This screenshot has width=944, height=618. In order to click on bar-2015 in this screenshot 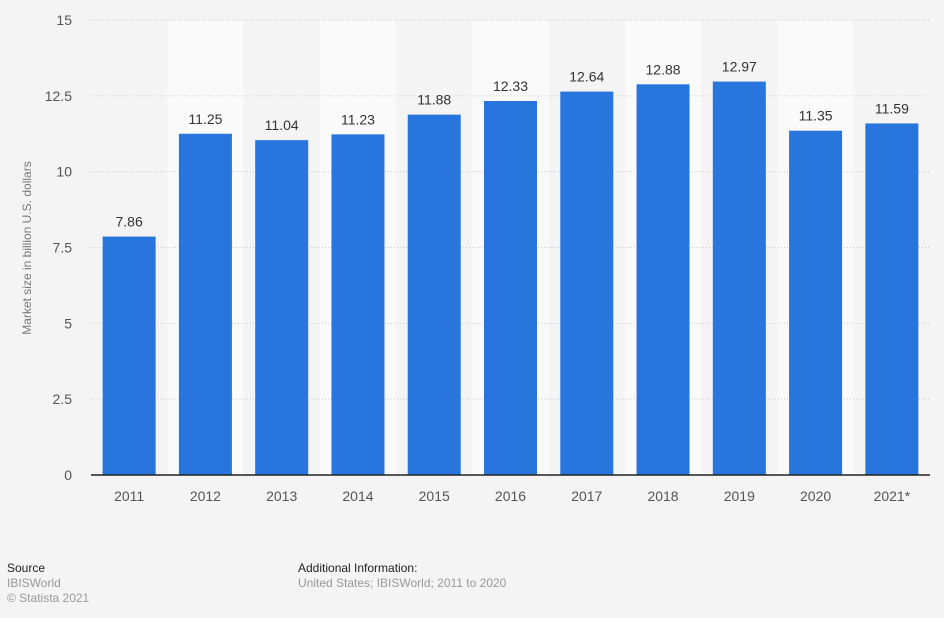, I will do `click(434, 294)`.